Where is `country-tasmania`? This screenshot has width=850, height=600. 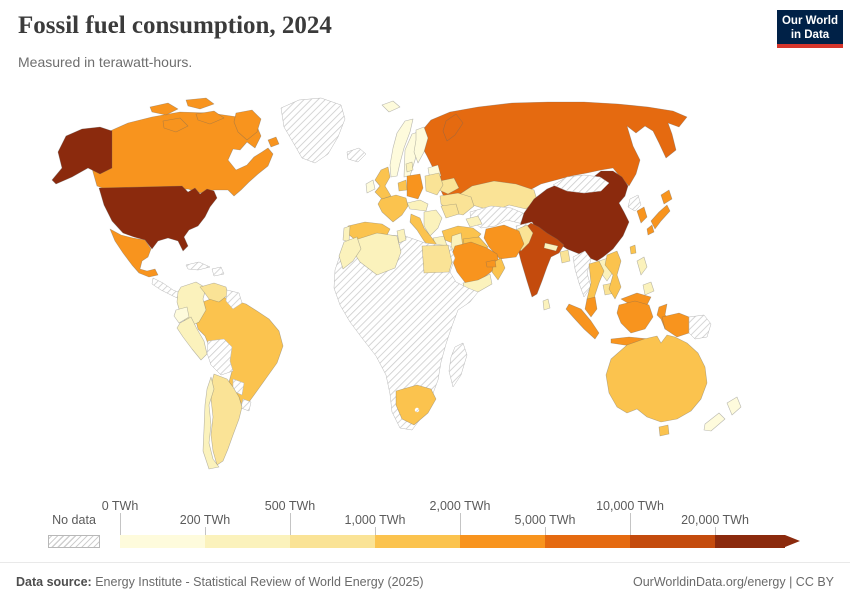
country-tasmania is located at coordinates (664, 430).